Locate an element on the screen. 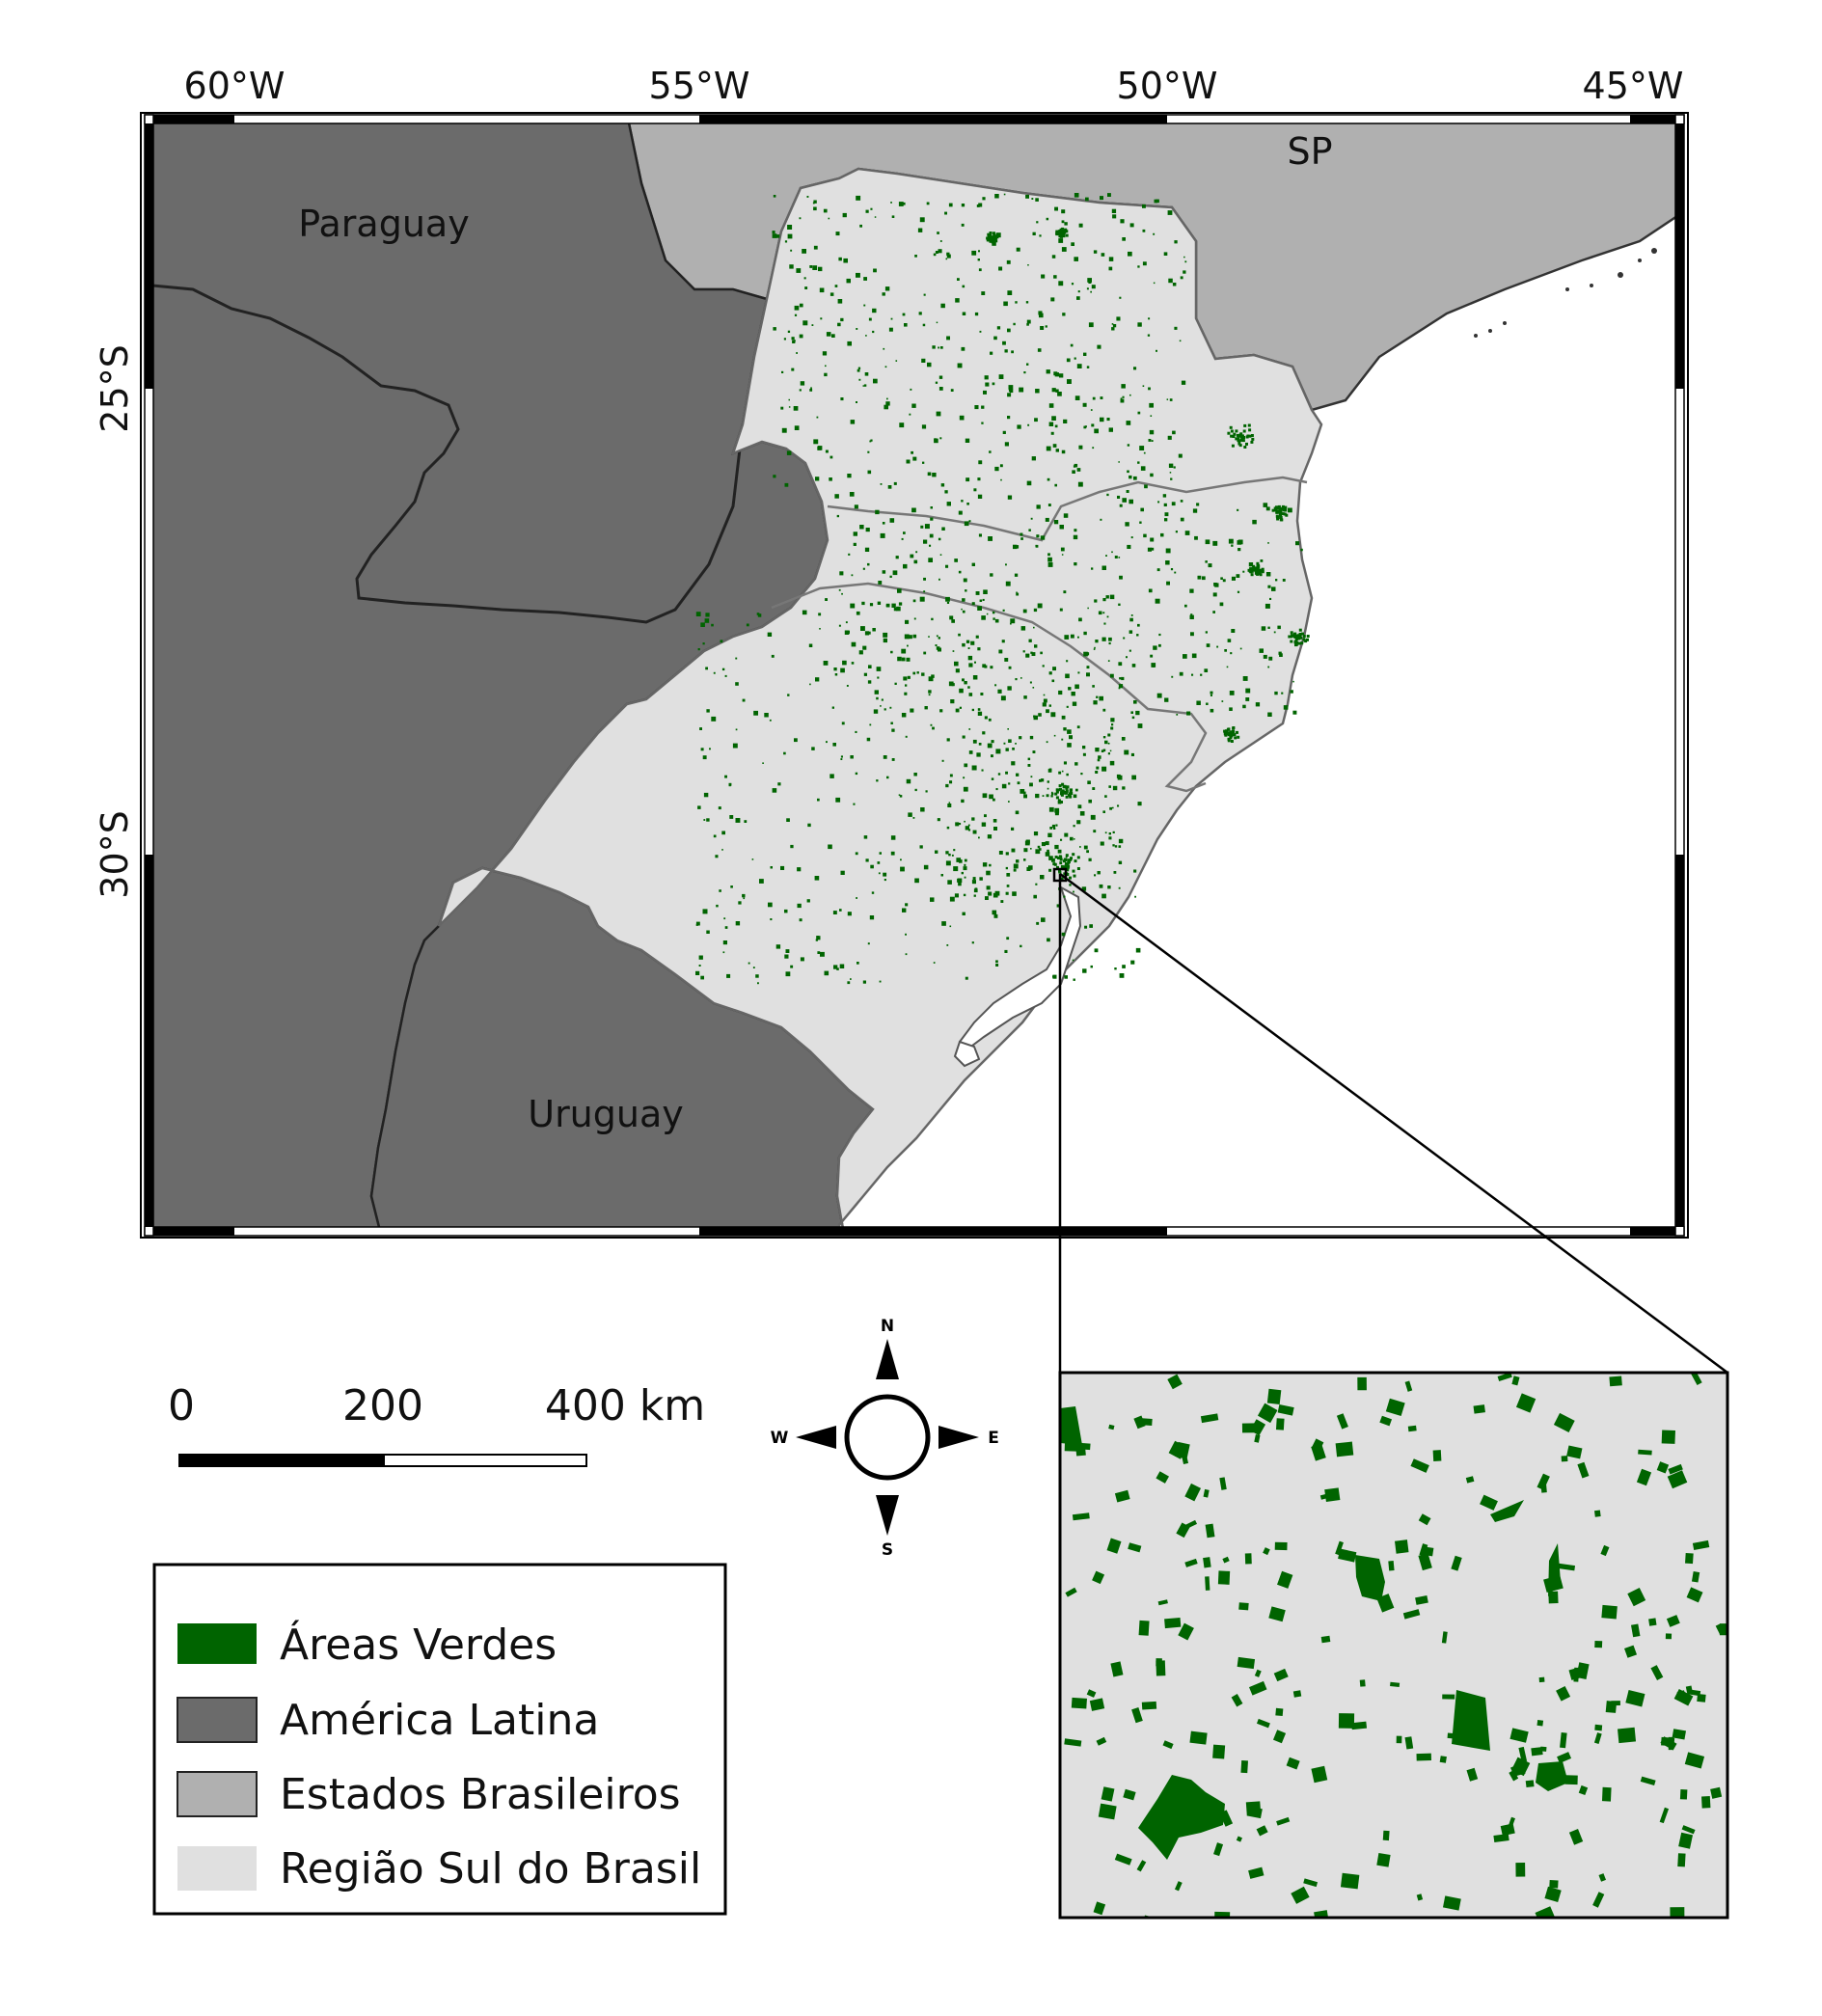 Image resolution: width=1822 pixels, height=2016 pixels. inset-frame is located at coordinates (1393, 1645).